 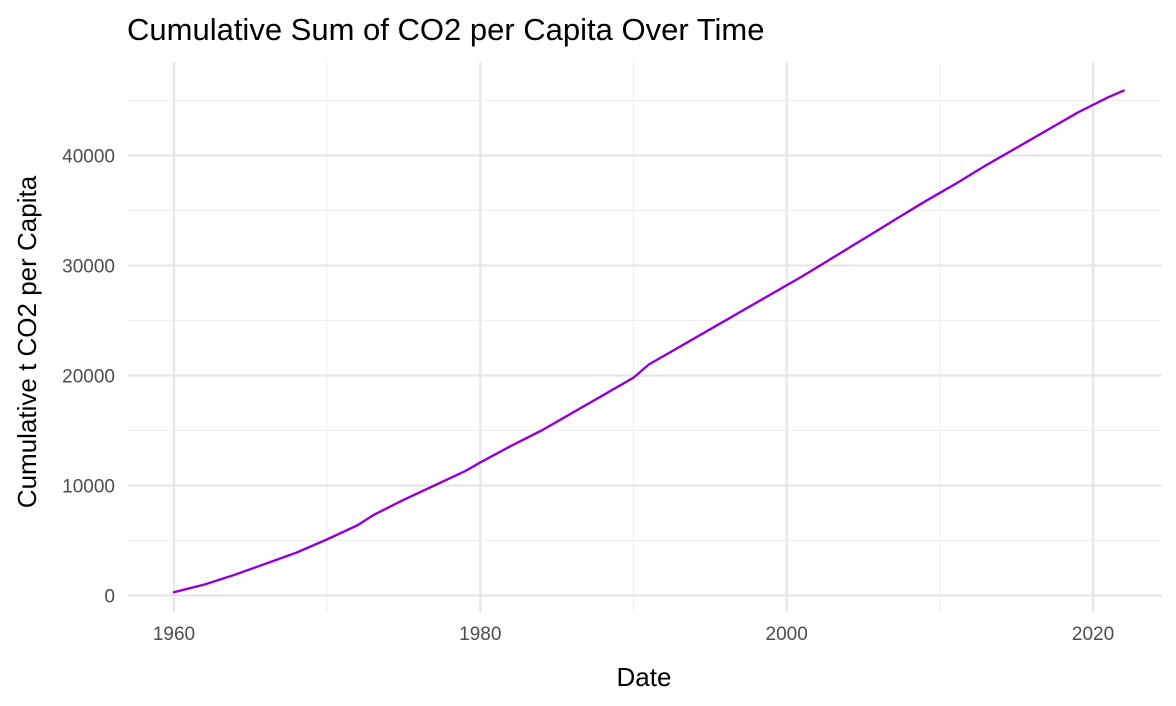 What do you see at coordinates (787, 634) in the screenshot?
I see `x-tick-label: 2000` at bounding box center [787, 634].